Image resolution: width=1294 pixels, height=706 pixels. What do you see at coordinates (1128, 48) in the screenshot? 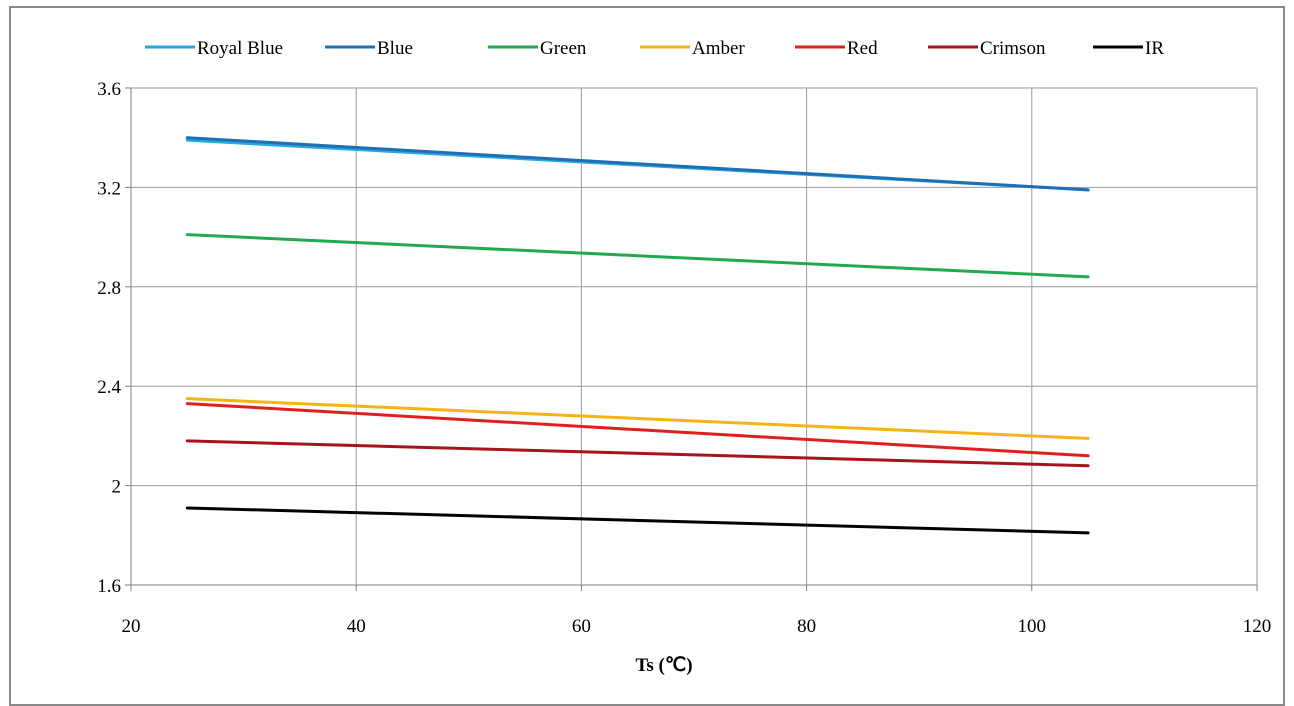
I see `legend-item-ir: IR` at bounding box center [1128, 48].